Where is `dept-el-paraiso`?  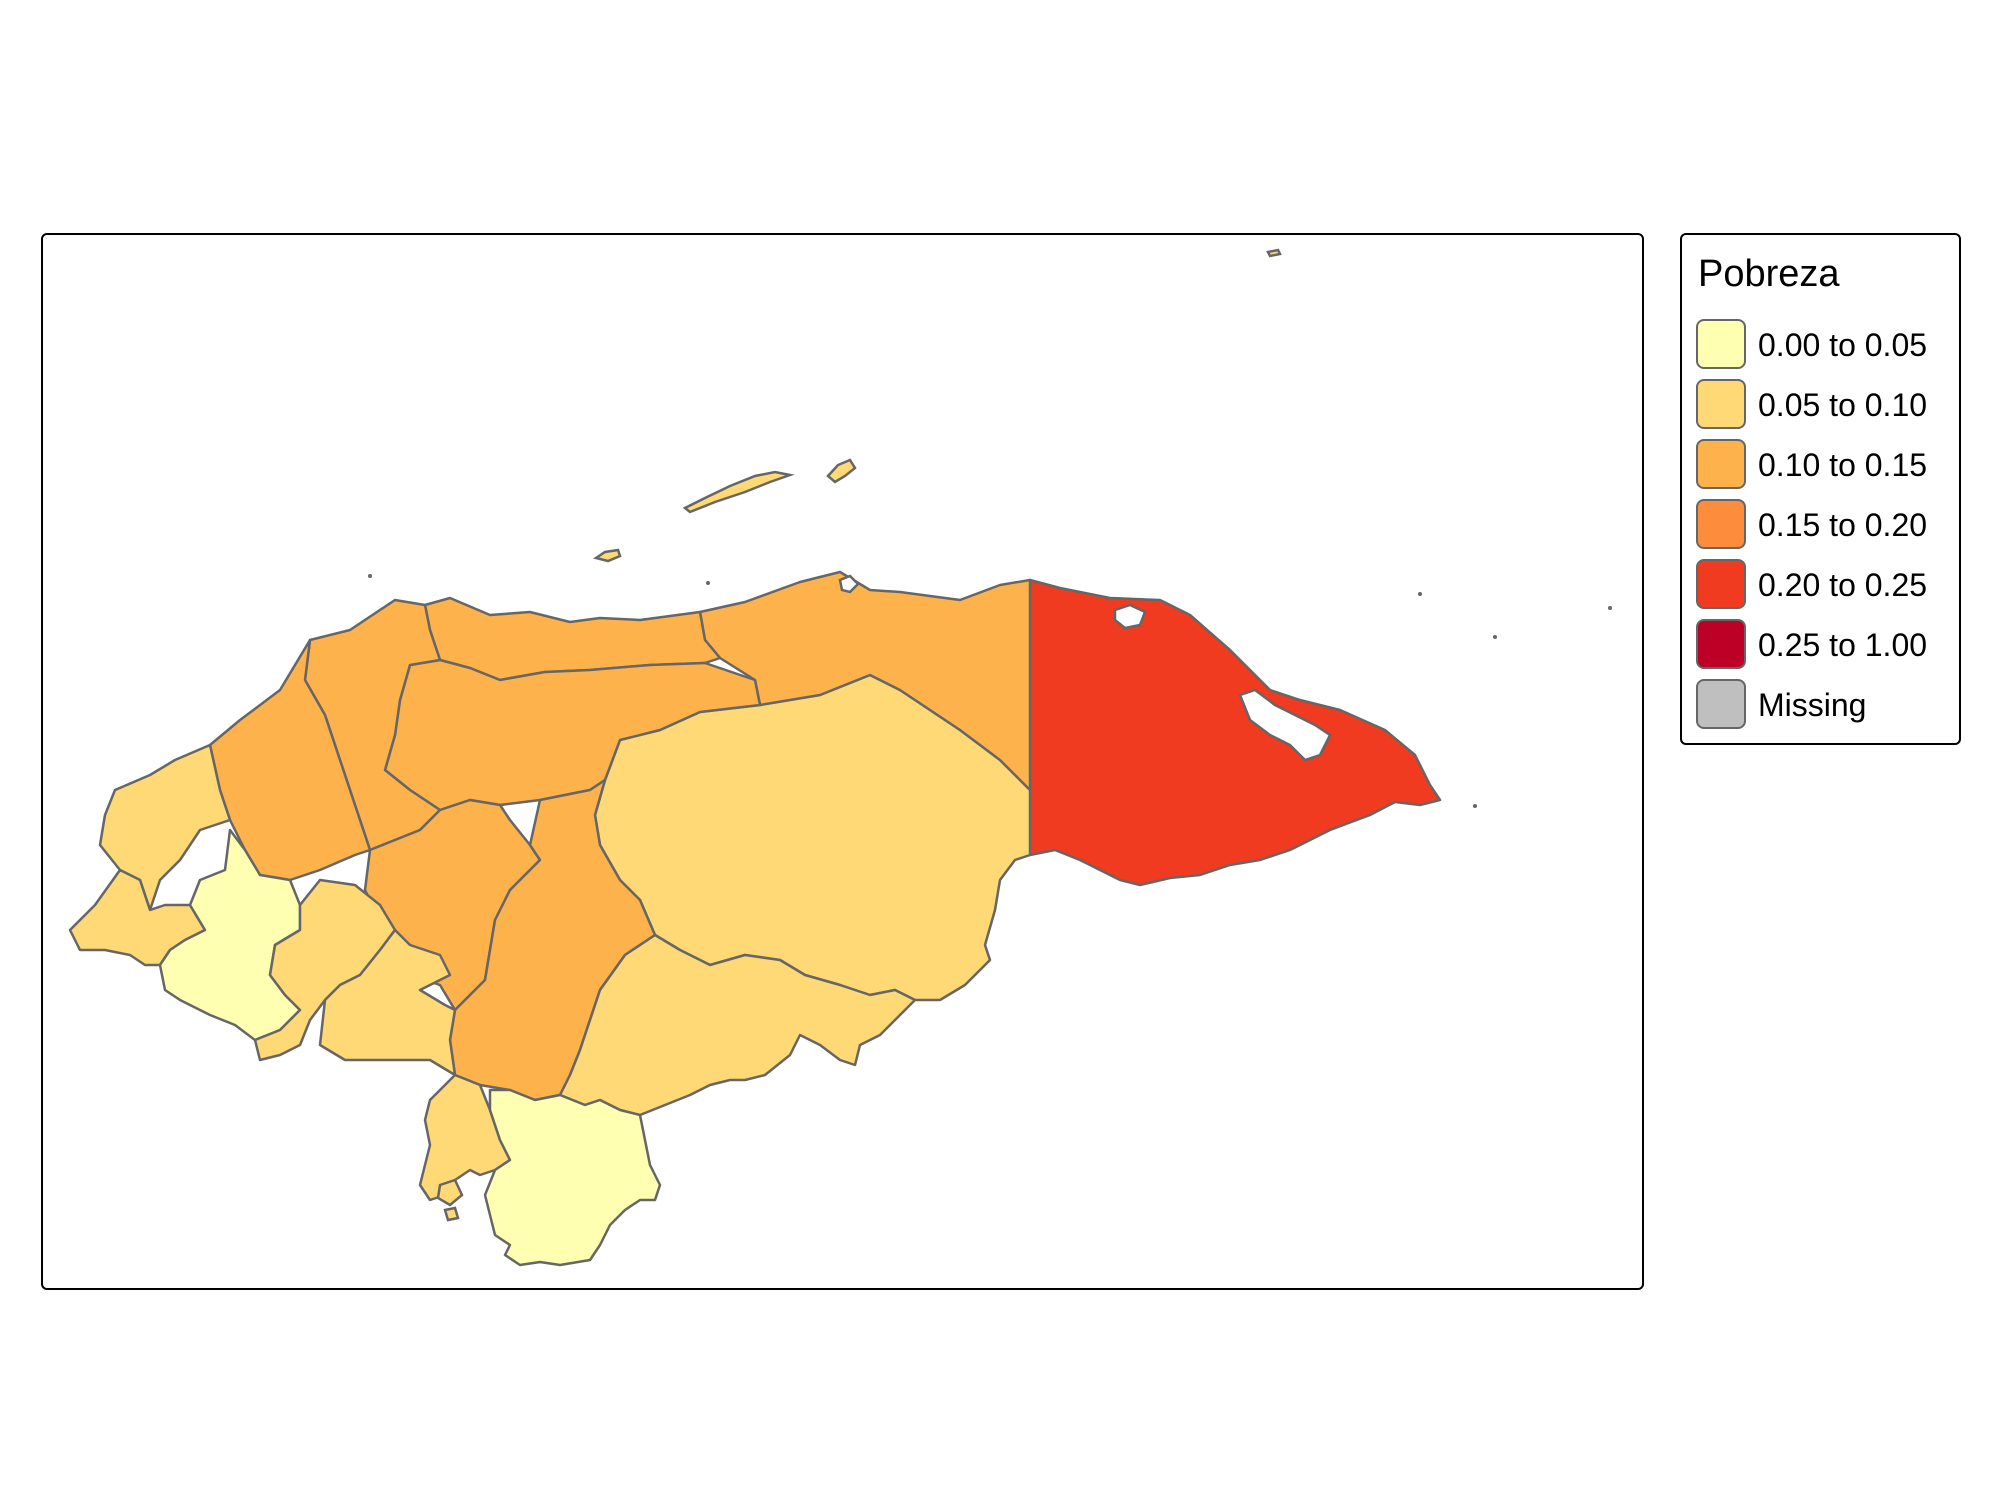
dept-el-paraiso is located at coordinates (737, 1025).